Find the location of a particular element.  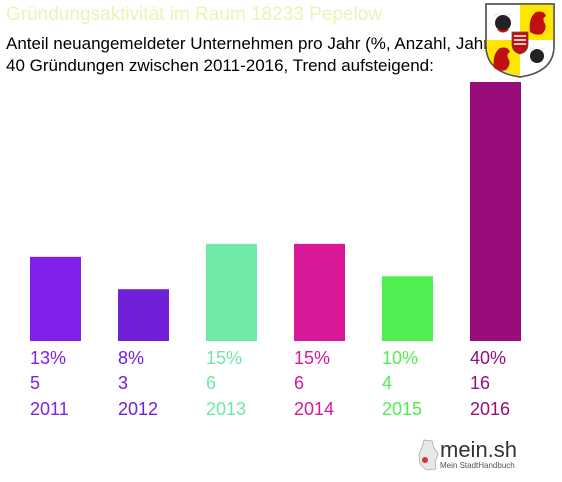

logo-tagline: Mein StadtHandbuch is located at coordinates (477, 465).